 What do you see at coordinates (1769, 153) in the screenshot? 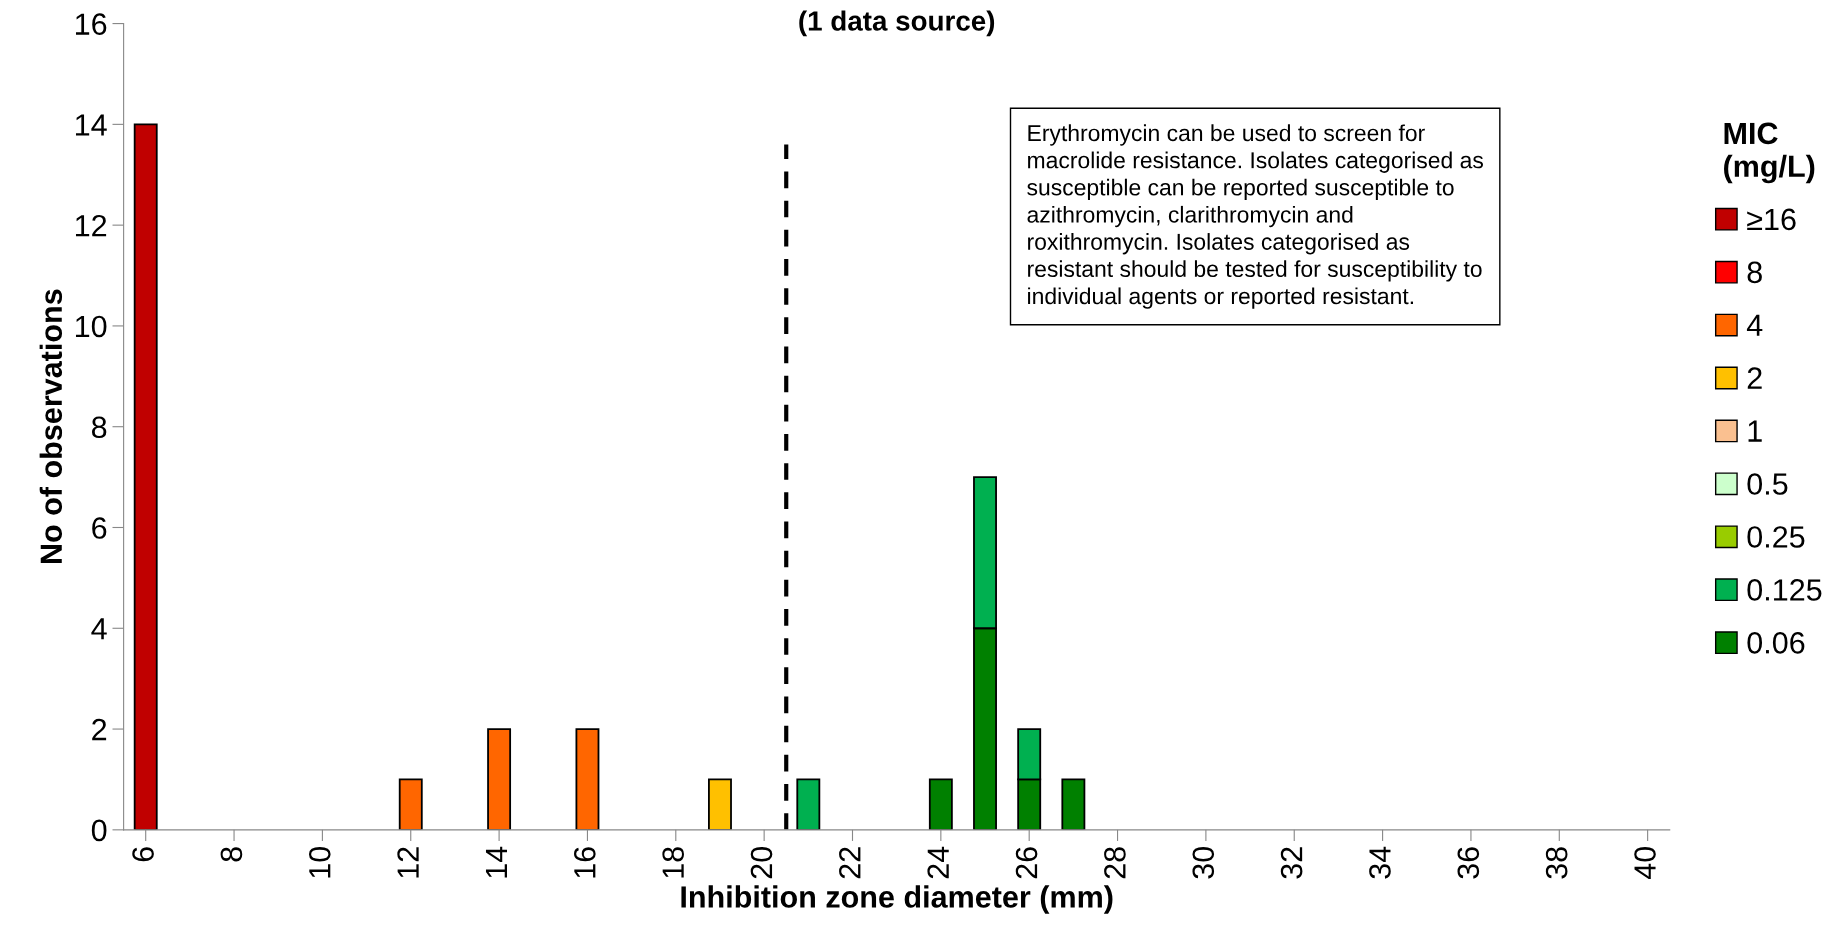
I see `legend-title: MIC (mg/L)` at bounding box center [1769, 153].